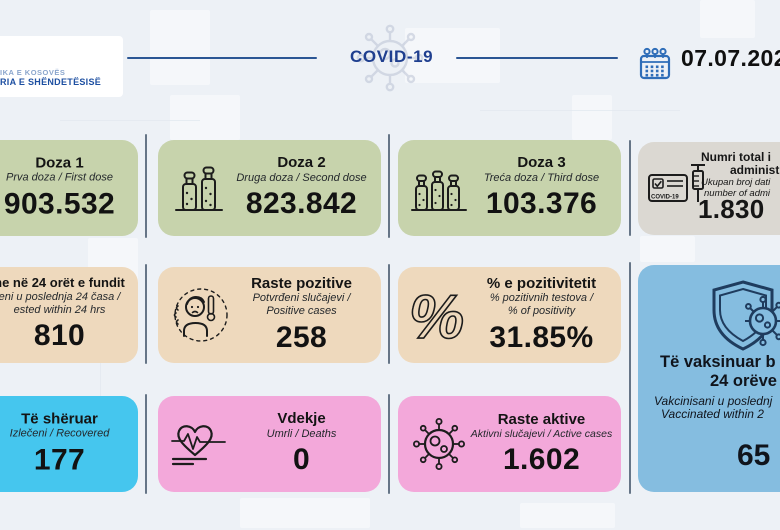 Image resolution: width=780 pixels, height=530 pixels. Describe the element at coordinates (541, 298) in the screenshot. I see `card-subtitle-line1: % pozitivnih testova /` at that location.